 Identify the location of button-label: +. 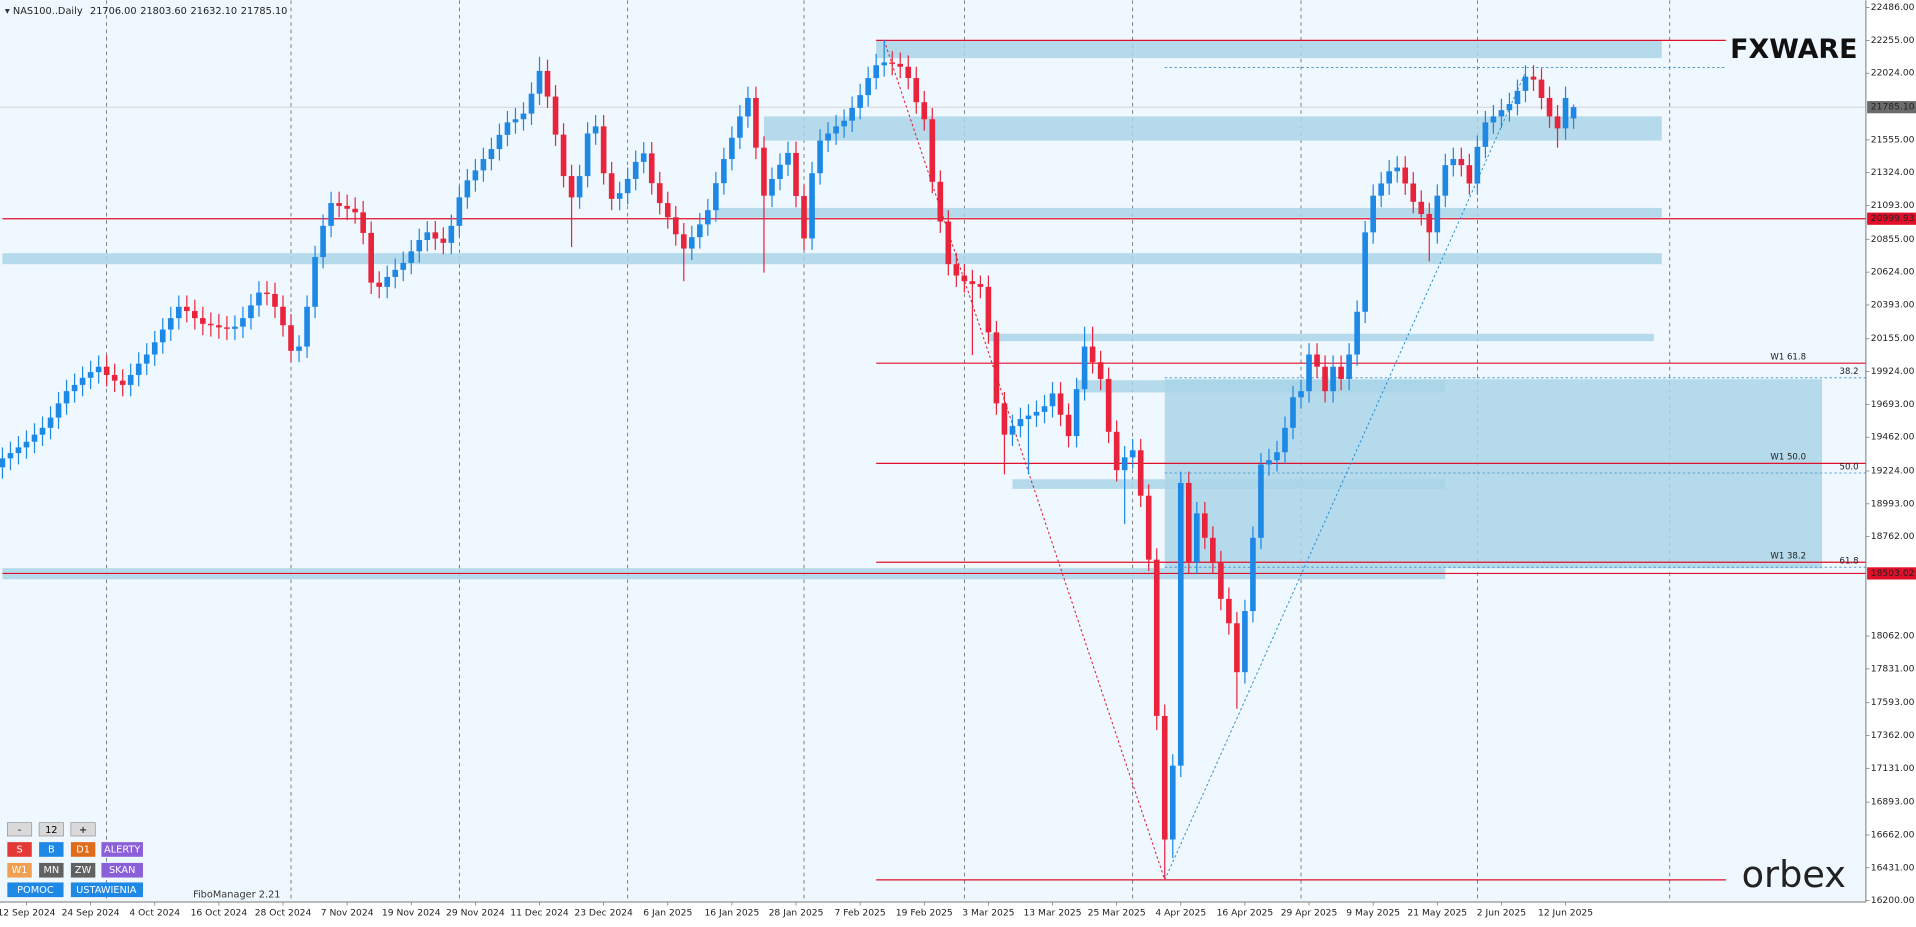
(83, 830).